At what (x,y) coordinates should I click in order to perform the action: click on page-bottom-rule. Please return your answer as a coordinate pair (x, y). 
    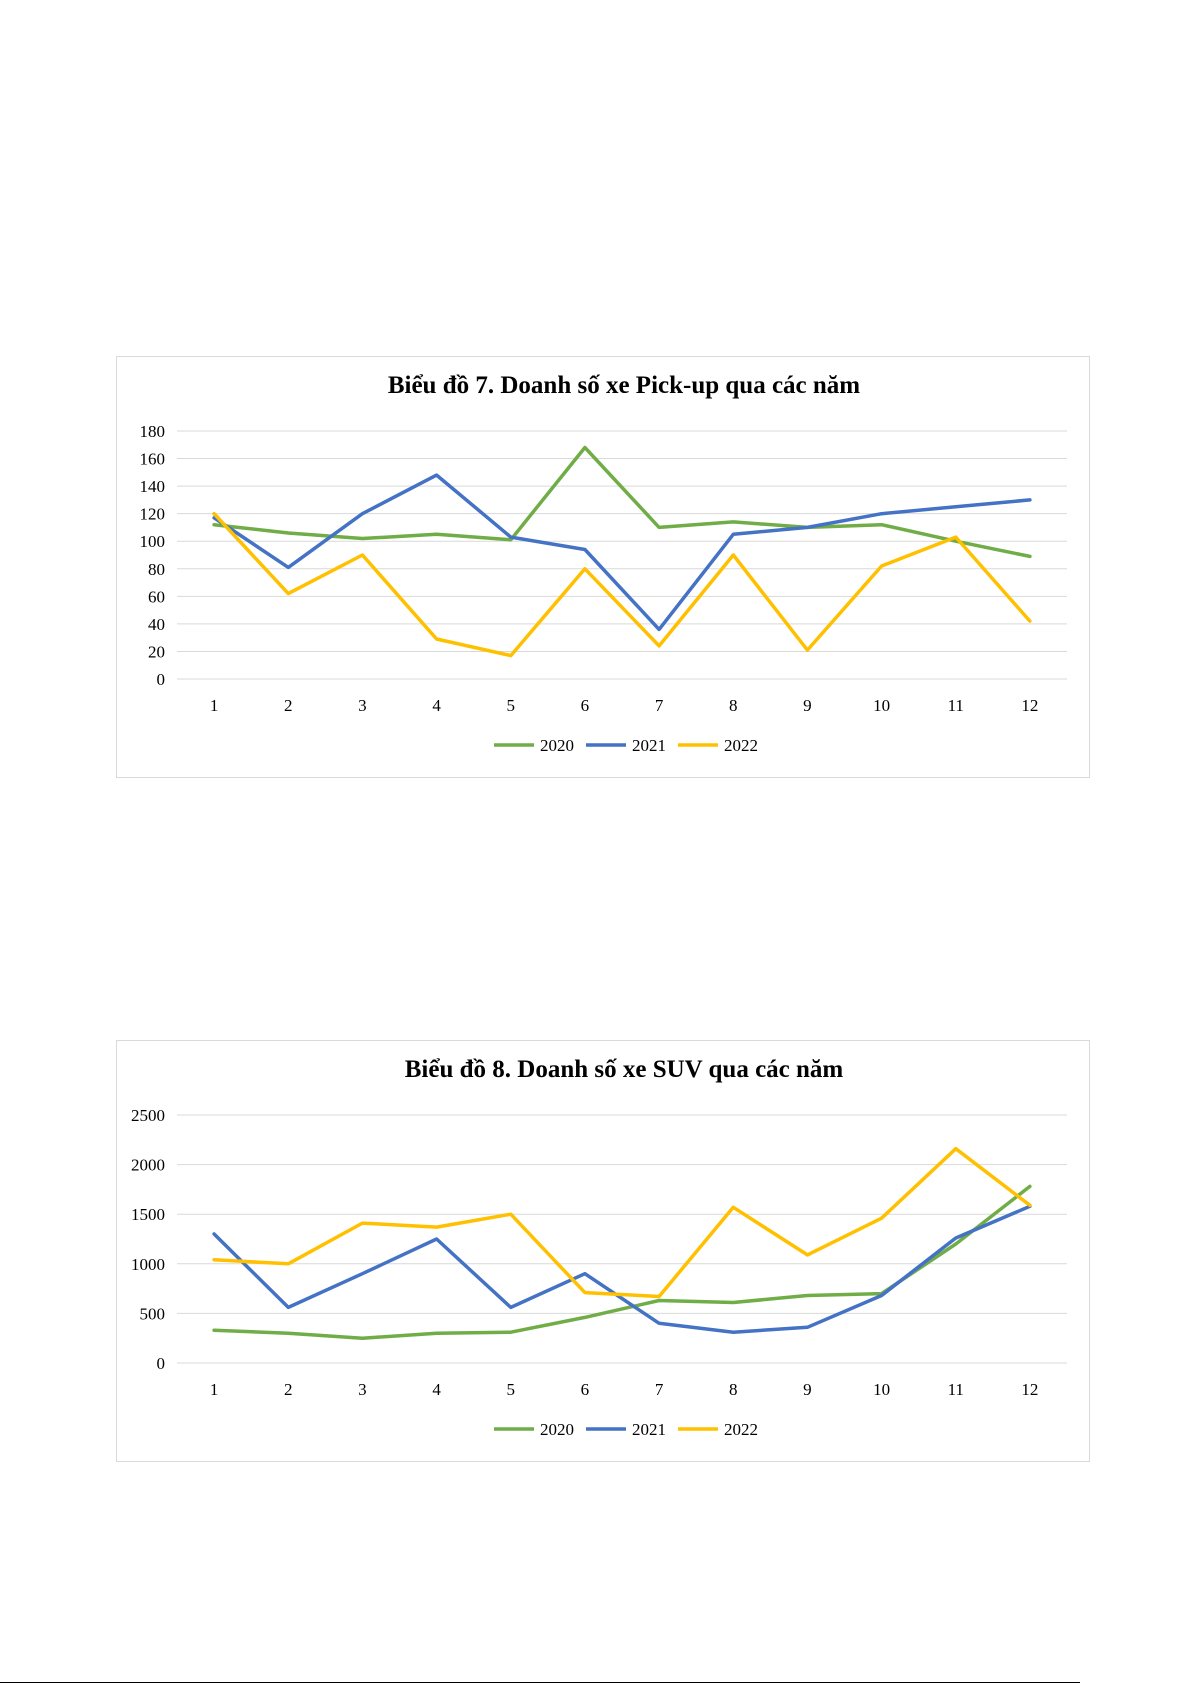
    Looking at the image, I should click on (540, 1682).